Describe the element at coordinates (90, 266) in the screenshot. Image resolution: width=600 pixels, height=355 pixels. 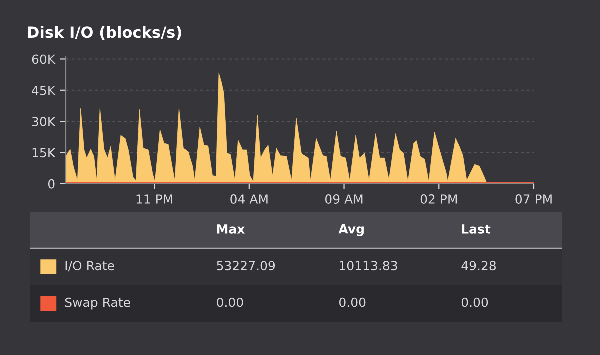
I see `legend-label: I/O Rate` at that location.